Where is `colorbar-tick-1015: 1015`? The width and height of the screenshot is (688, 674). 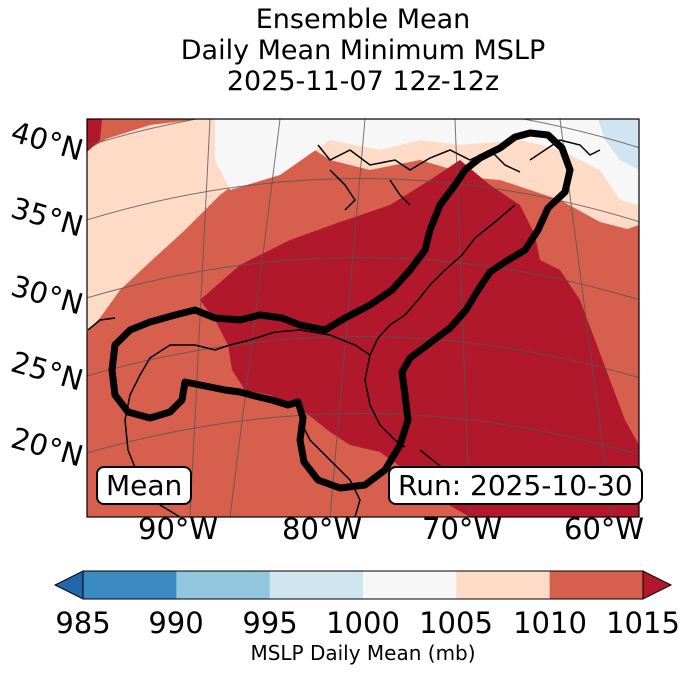 colorbar-tick-1015: 1015 is located at coordinates (643, 623).